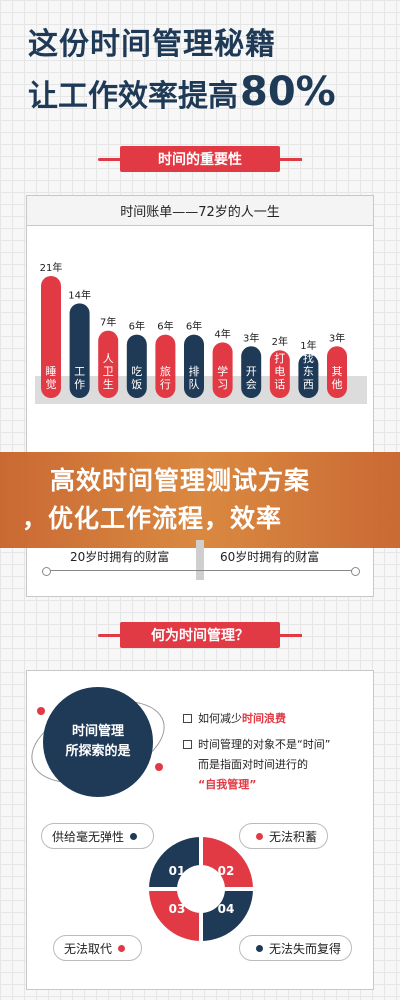 The height and width of the screenshot is (1000, 400). What do you see at coordinates (51, 267) in the screenshot?
I see `bar-value-label-1: 21年` at bounding box center [51, 267].